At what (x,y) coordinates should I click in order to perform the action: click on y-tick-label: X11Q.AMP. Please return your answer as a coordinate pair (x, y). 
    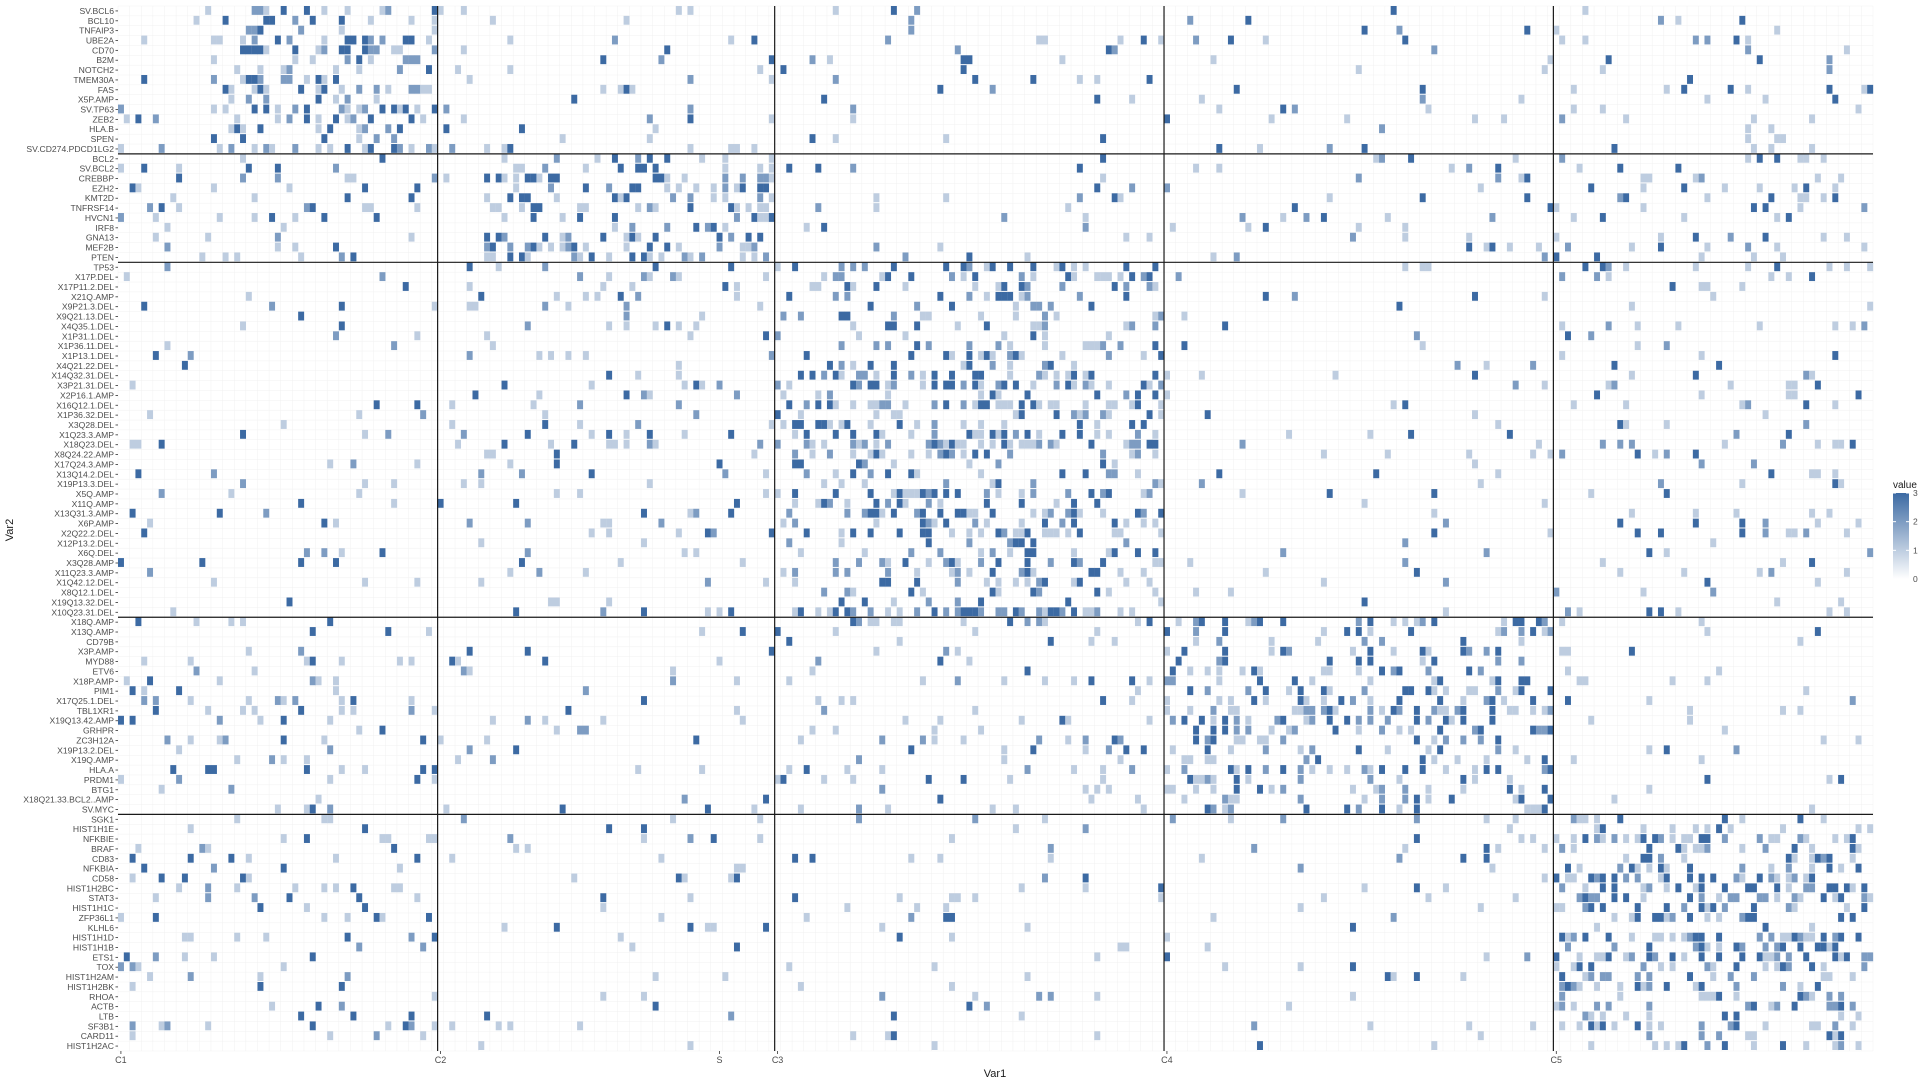
    Looking at the image, I should click on (93, 504).